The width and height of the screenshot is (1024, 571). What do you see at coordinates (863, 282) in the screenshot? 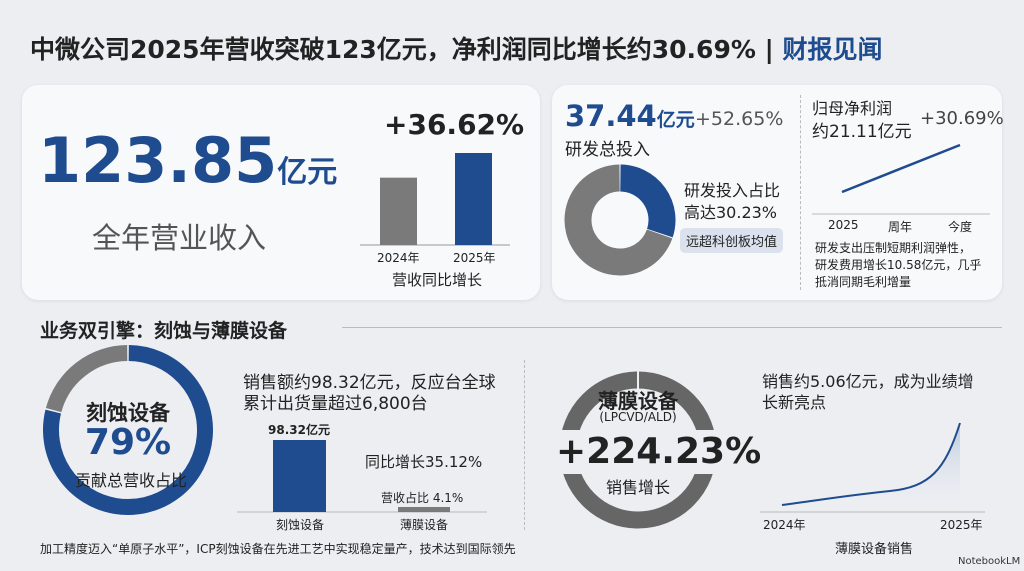
I see `profit-note-3: 抵消同期毛利增量` at bounding box center [863, 282].